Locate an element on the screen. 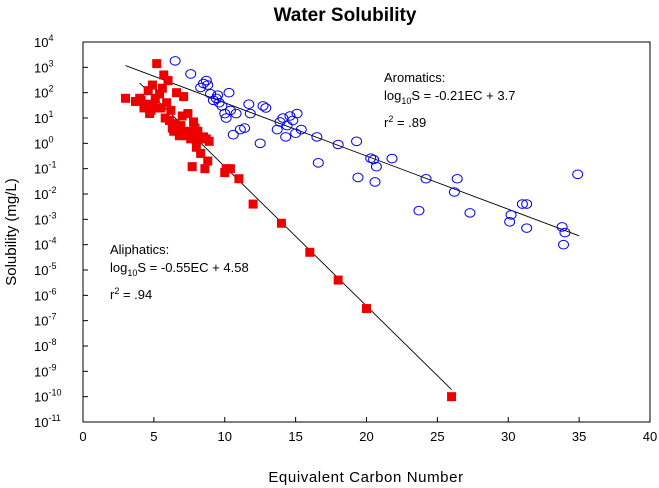 This screenshot has width=659, height=488. y-tick-label: 10⁻⁵ is located at coordinates (45, 269).